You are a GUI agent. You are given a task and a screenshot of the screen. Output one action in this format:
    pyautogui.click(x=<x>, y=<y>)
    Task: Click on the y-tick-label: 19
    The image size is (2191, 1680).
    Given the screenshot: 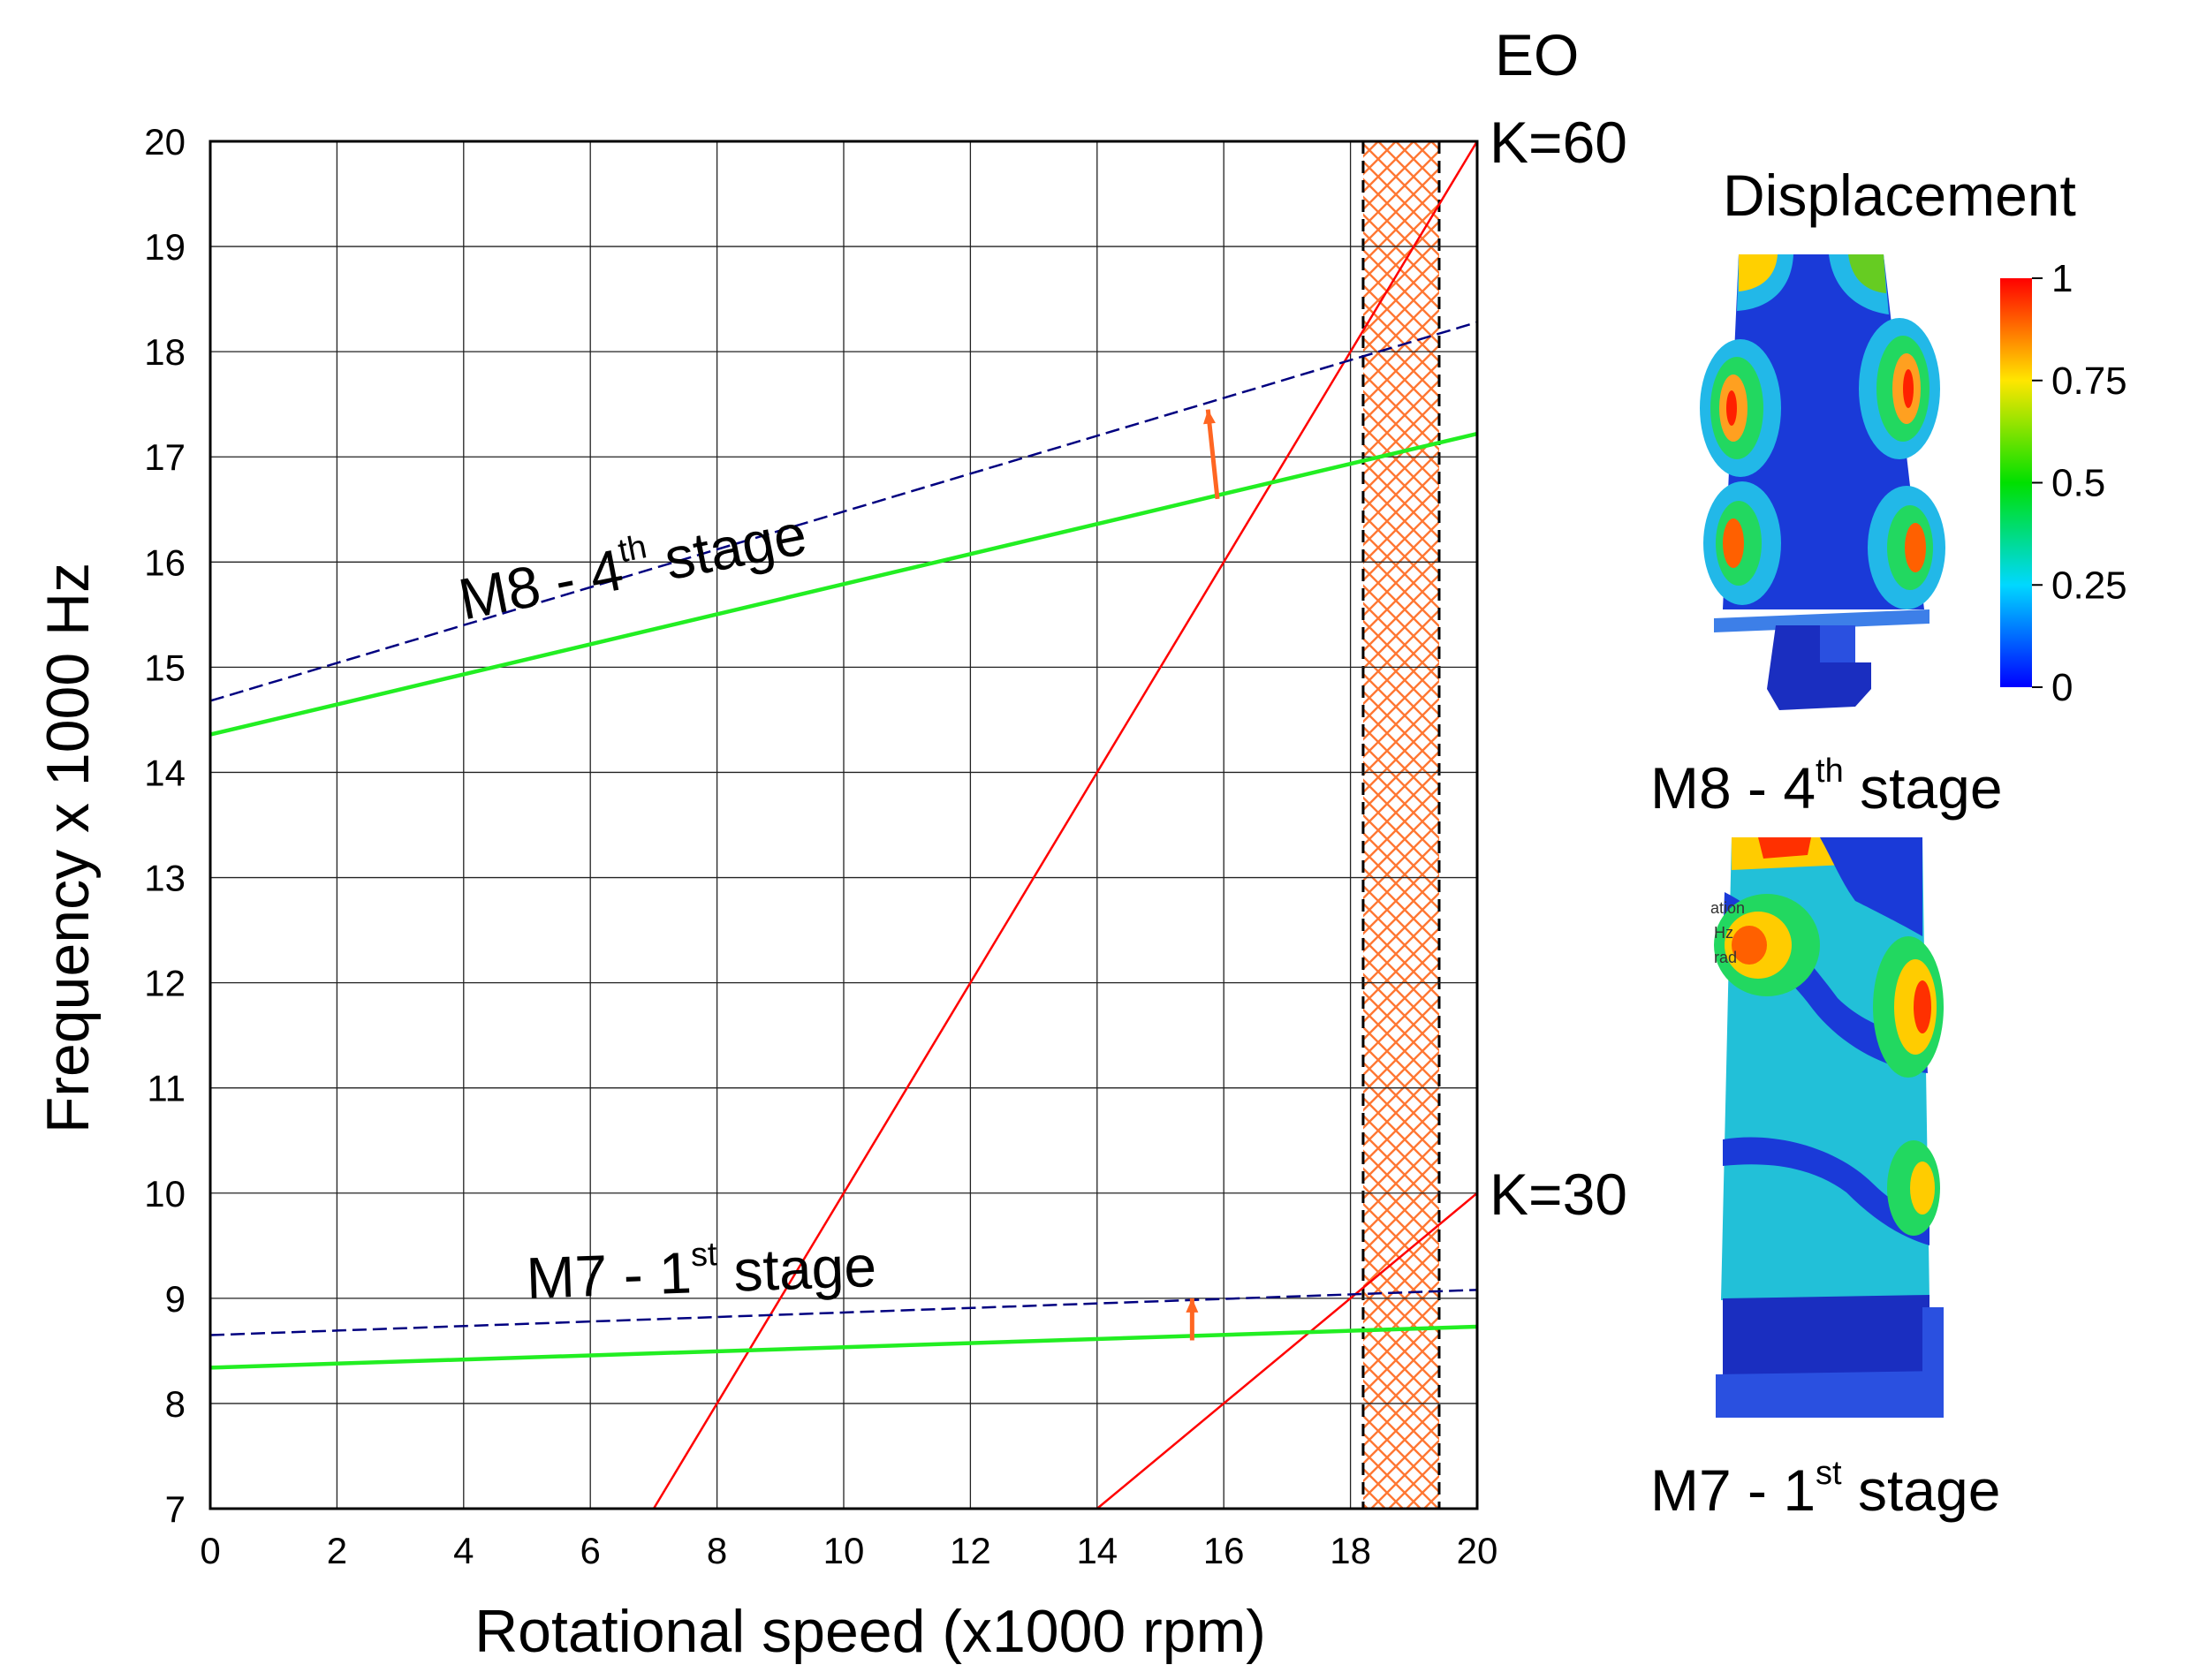 What is the action you would take?
    pyautogui.click(x=165, y=247)
    